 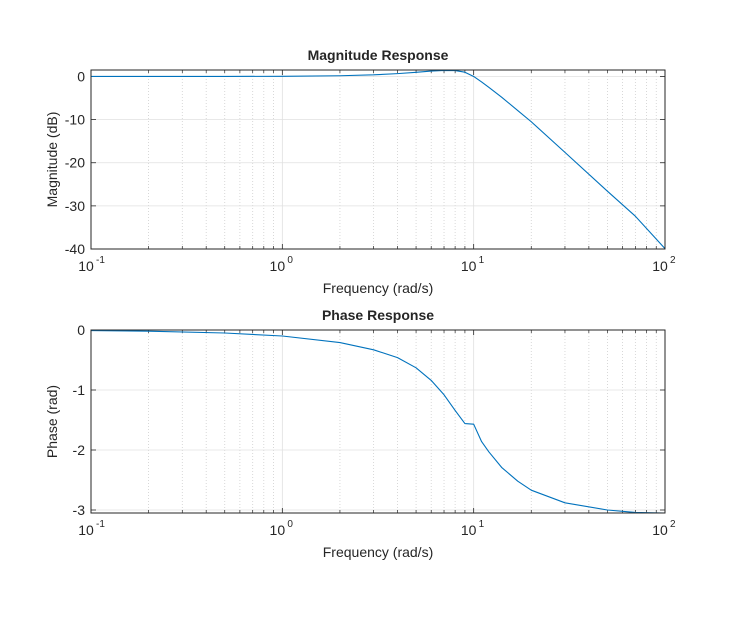 What do you see at coordinates (100, 260) in the screenshot?
I see `magnitude-x-tick-label-exponent: -1` at bounding box center [100, 260].